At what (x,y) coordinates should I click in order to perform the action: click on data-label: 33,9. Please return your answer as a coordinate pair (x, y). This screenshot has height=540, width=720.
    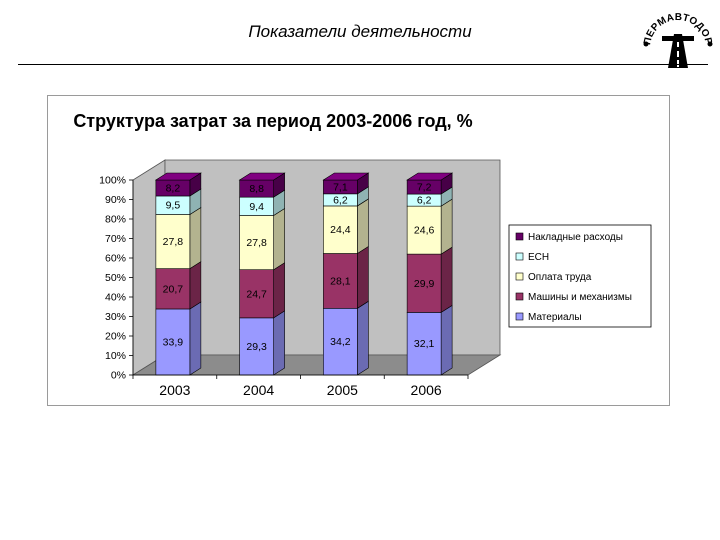
    Looking at the image, I should click on (173, 342).